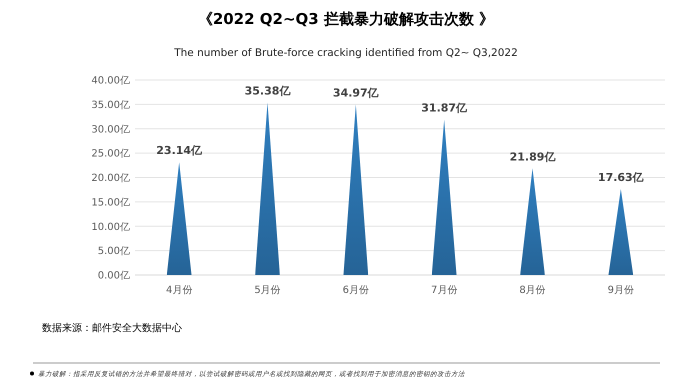  Describe the element at coordinates (533, 157) in the screenshot. I see `data-label: 21.89亿` at that location.